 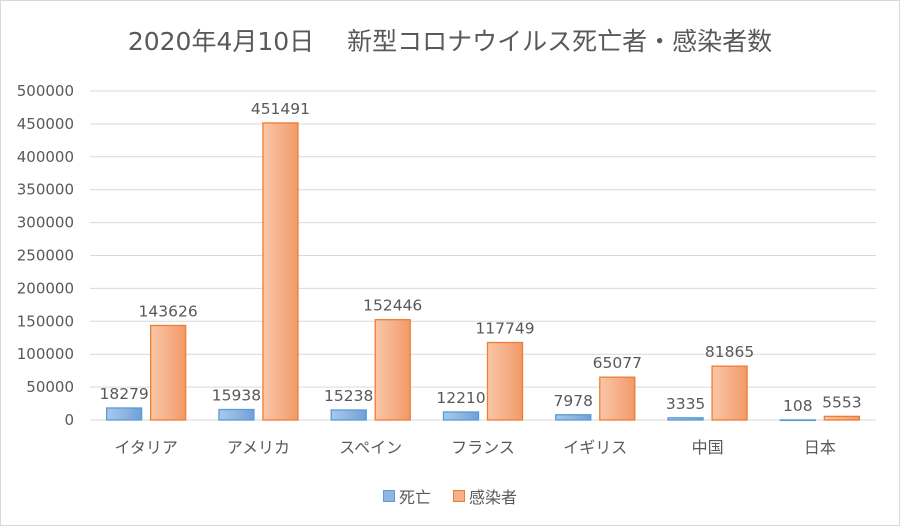 I want to click on data-label-infections: 143626, so click(x=168, y=311).